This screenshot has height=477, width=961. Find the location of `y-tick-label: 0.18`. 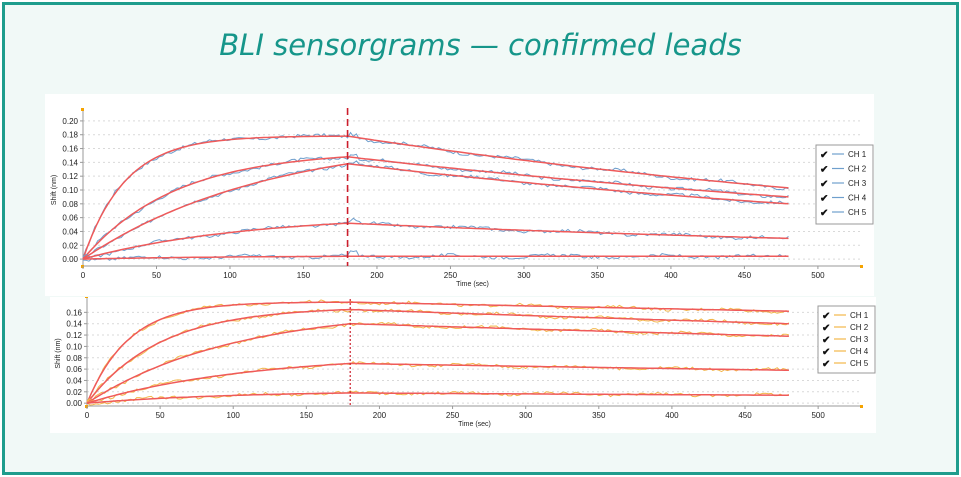

y-tick-label: 0.18 is located at coordinates (70, 135).